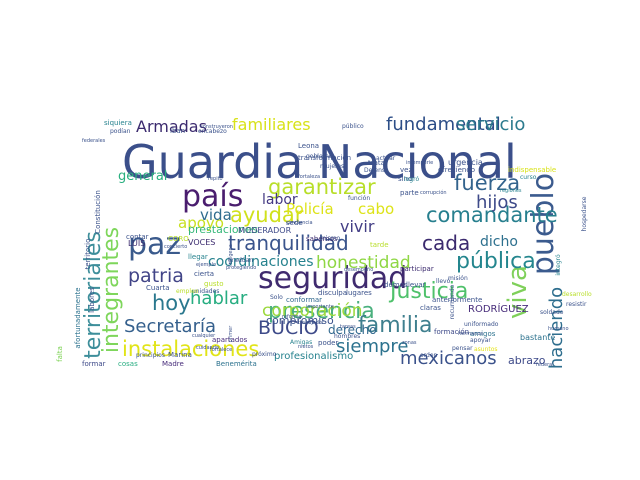 This screenshot has height=480, width=640. What do you see at coordinates (419, 163) in the screenshot?
I see `word-intemperie: intemperie` at bounding box center [419, 163].